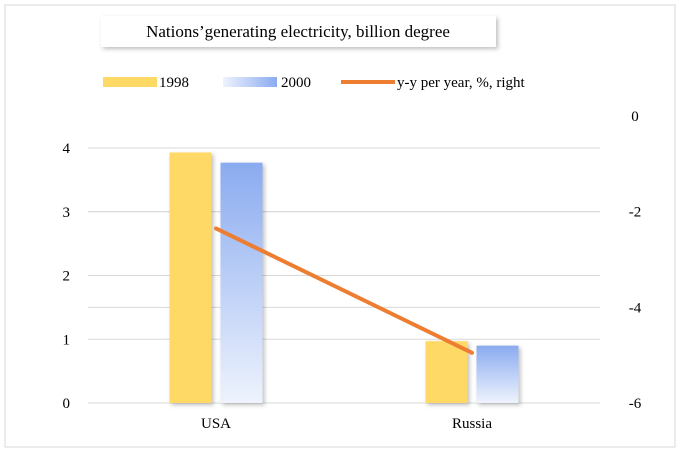 This screenshot has width=680, height=457. Describe the element at coordinates (130, 82) in the screenshot. I see `legend-swatch-1998` at that location.